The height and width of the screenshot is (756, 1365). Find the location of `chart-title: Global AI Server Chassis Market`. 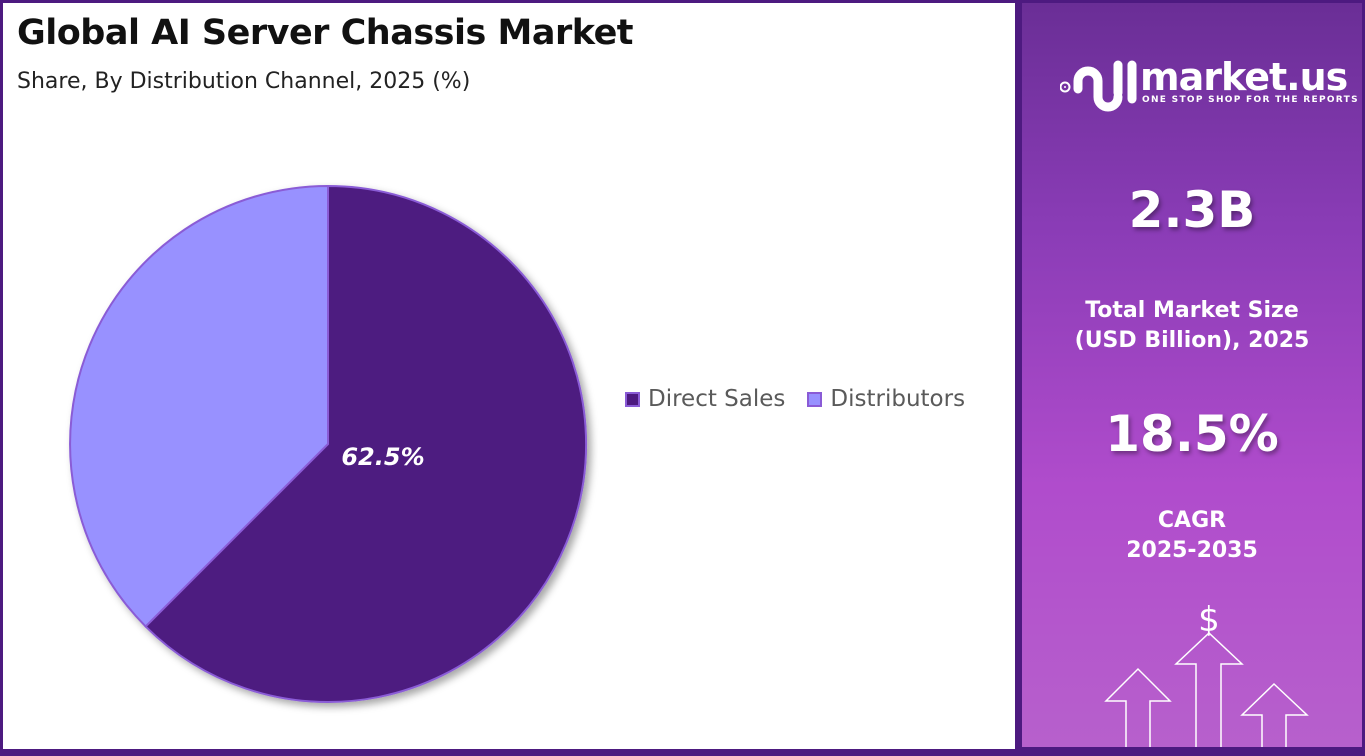

chart-title: Global AI Server Chassis Market is located at coordinates (325, 33).